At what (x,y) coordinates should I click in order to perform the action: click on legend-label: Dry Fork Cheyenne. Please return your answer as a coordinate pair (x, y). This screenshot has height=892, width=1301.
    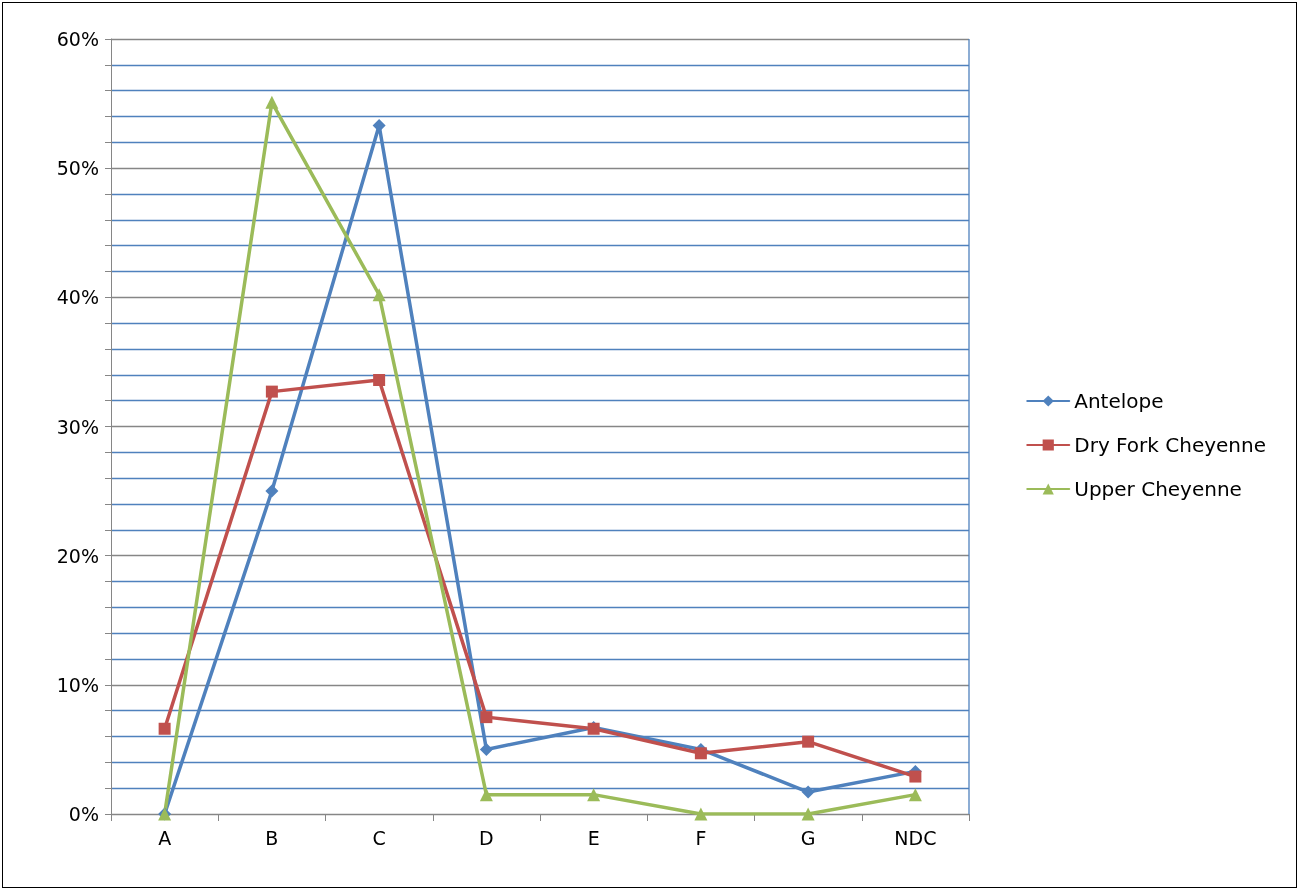
    Looking at the image, I should click on (1170, 445).